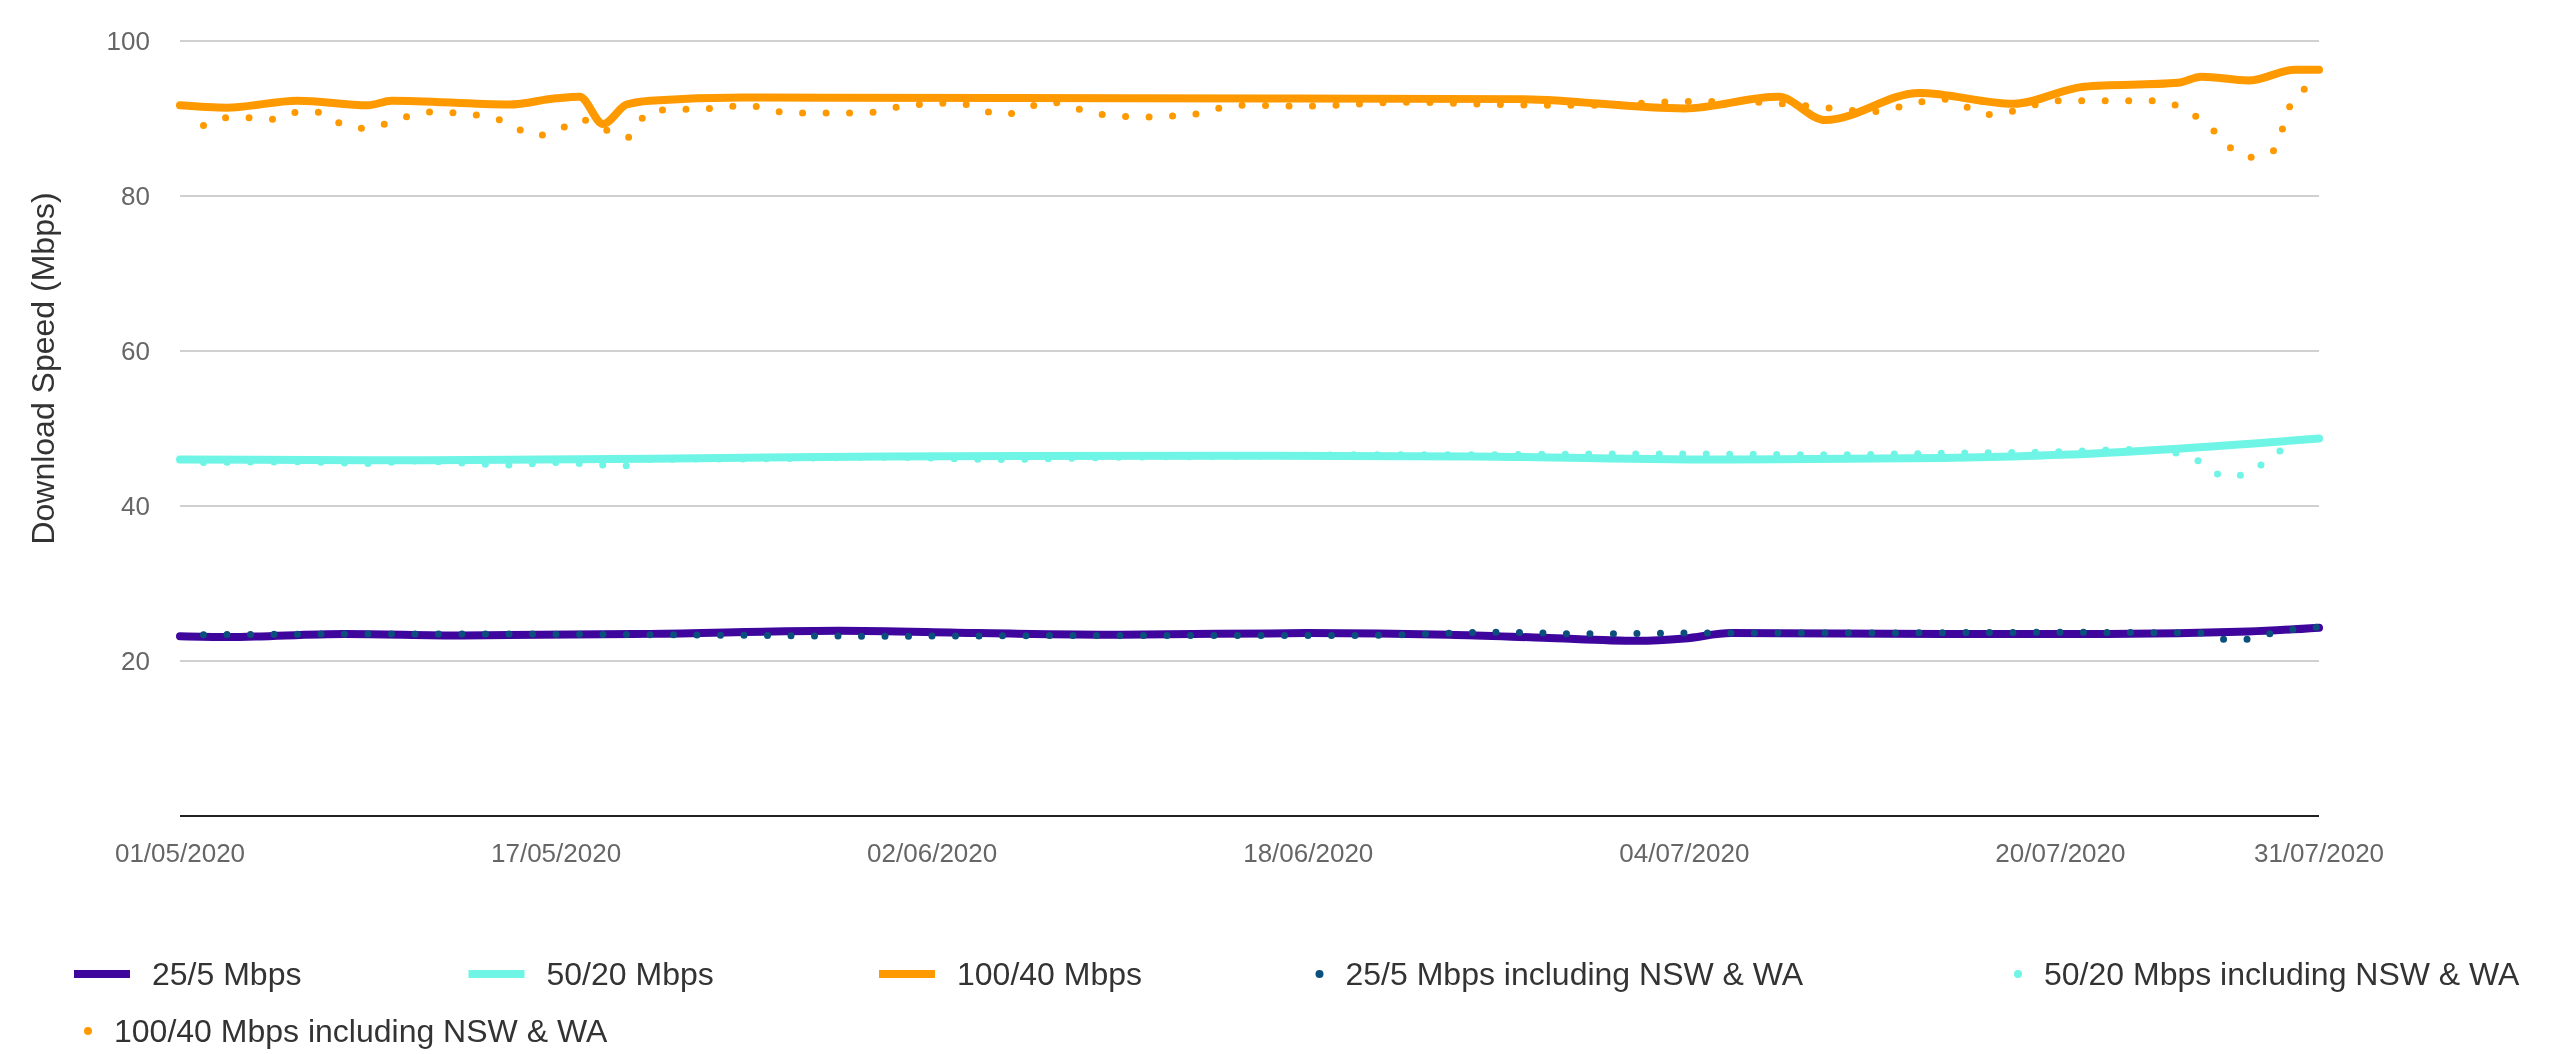 This screenshot has height=1054, width=2560. What do you see at coordinates (135, 351) in the screenshot?
I see `y-tick-label: 60` at bounding box center [135, 351].